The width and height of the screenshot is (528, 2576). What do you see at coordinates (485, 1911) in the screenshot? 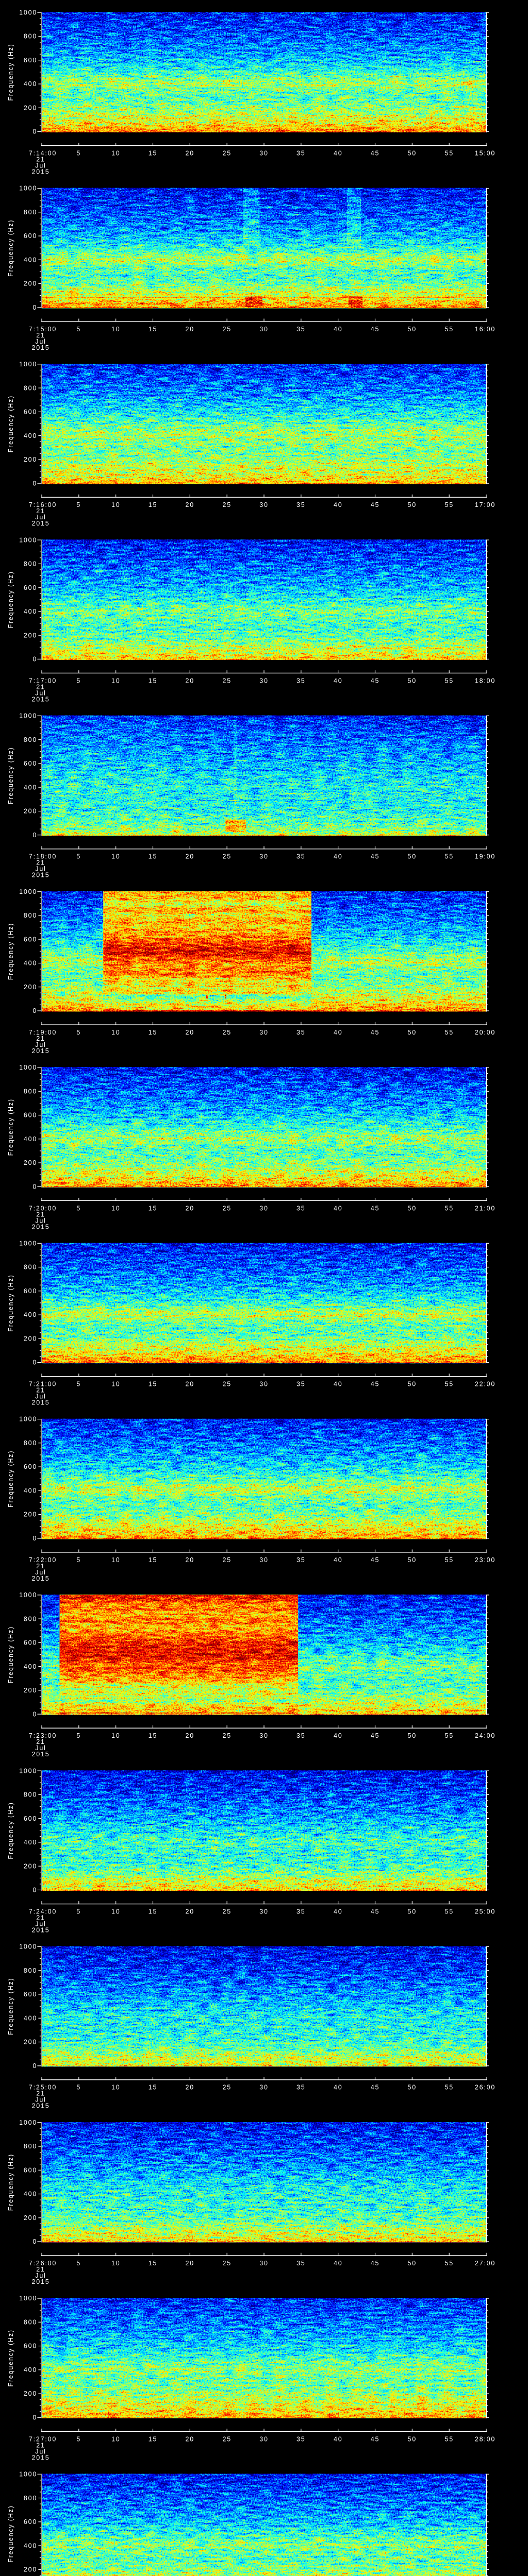
I see `svg-text: 25:00` at bounding box center [485, 1911].